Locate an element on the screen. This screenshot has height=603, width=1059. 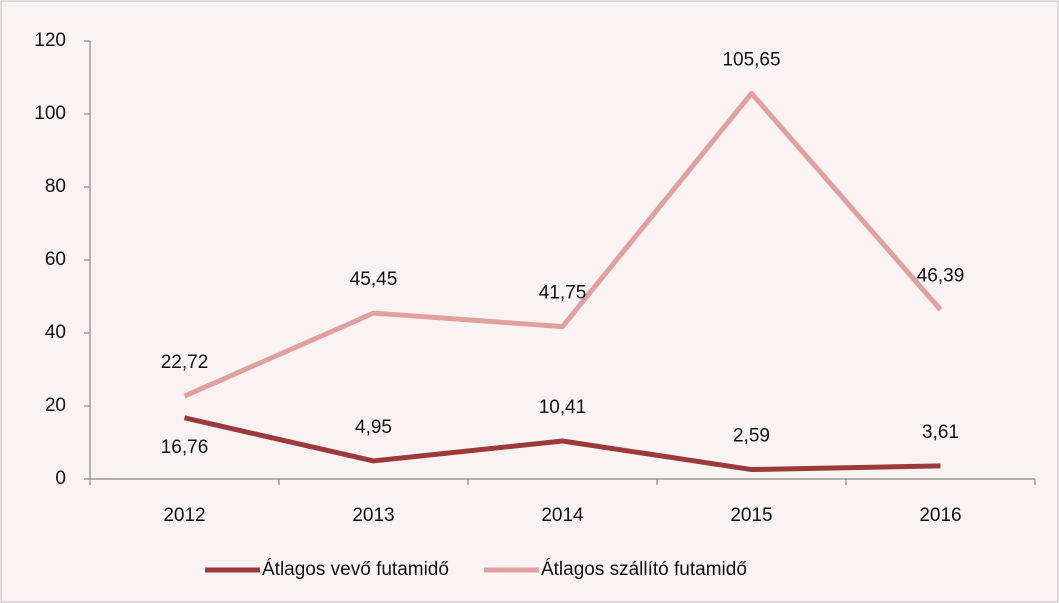
data-label: 41,75 is located at coordinates (563, 293).